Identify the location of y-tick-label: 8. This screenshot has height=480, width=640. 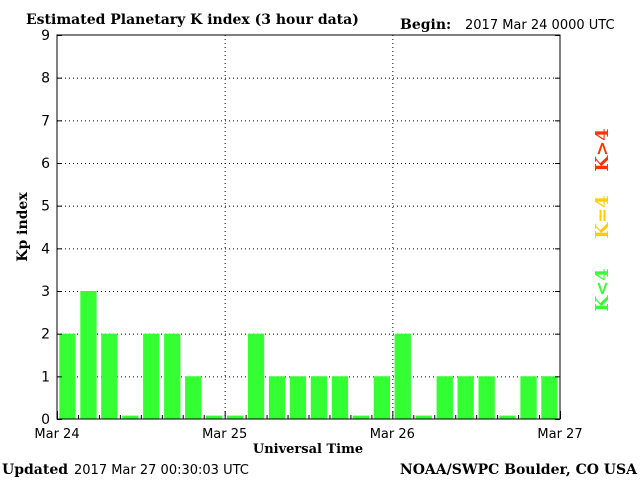
(45, 79).